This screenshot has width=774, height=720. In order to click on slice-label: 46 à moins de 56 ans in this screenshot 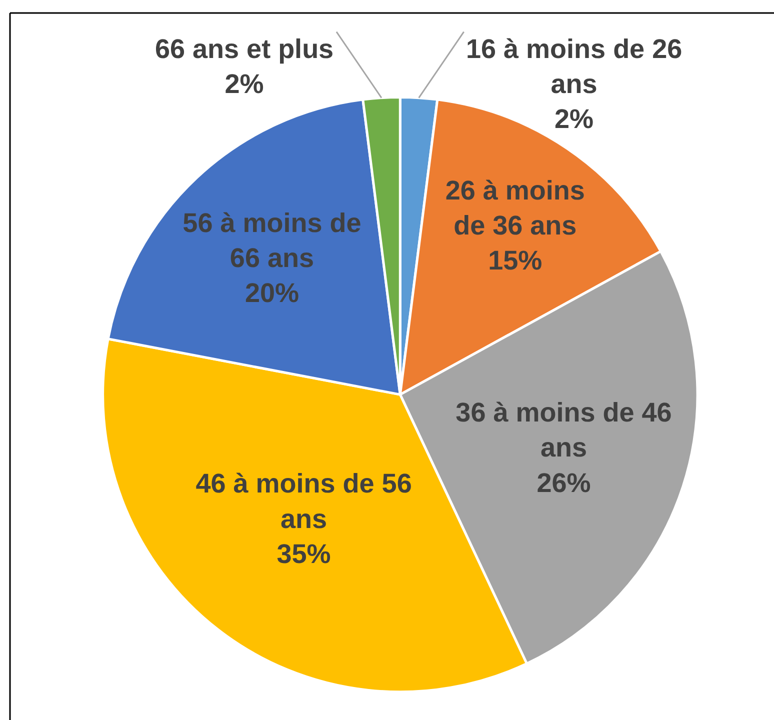, I will do `click(304, 501)`.